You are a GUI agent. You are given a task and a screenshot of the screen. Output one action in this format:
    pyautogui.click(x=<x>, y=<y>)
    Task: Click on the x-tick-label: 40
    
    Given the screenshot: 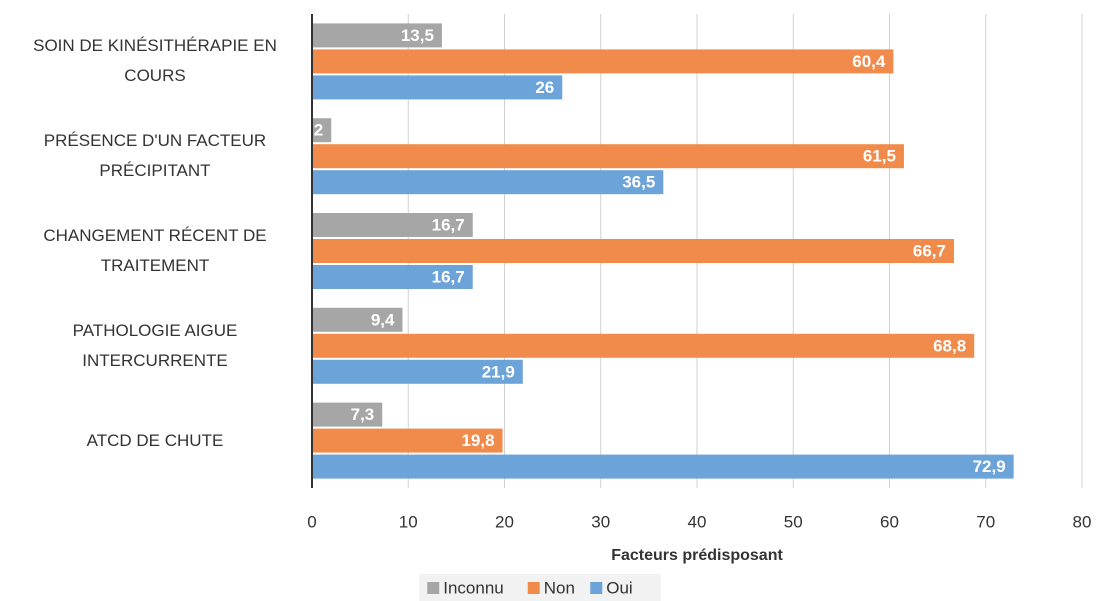 What is the action you would take?
    pyautogui.click(x=697, y=521)
    